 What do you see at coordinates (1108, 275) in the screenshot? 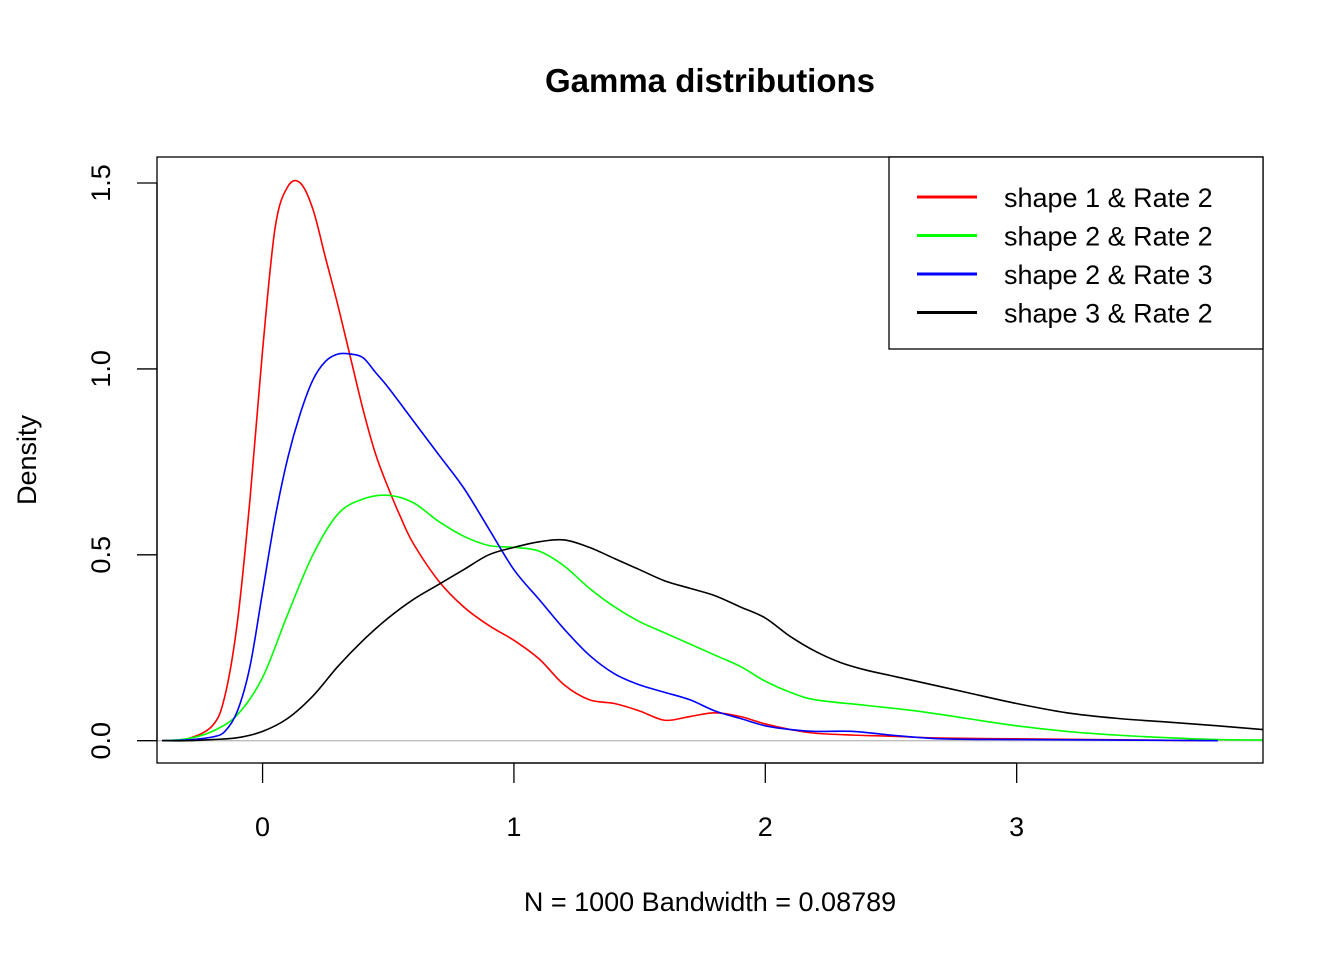
I see `legend-label: shape 2 & Rate 3` at bounding box center [1108, 275].